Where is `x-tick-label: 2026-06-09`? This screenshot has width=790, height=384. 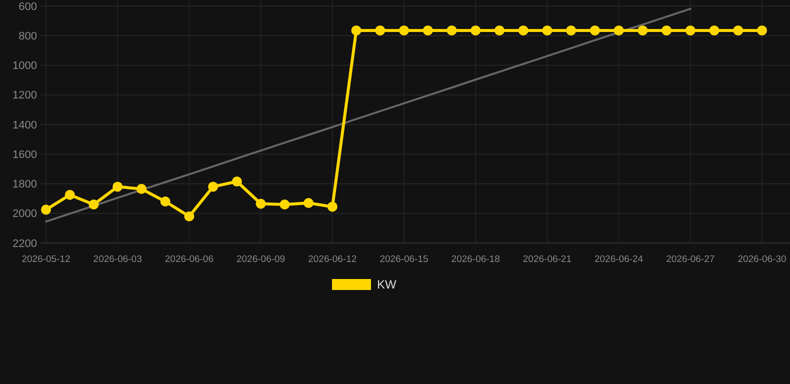 x-tick-label: 2026-06-09 is located at coordinates (261, 259).